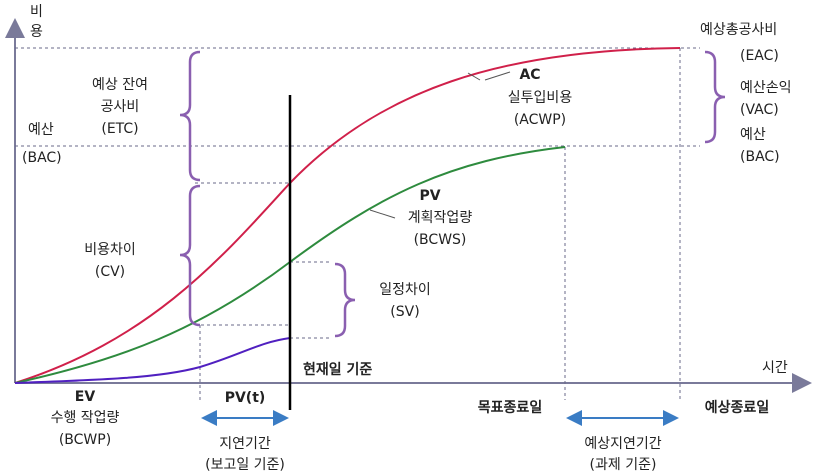 This screenshot has width=826, height=476. I want to click on expected-delay-note: (과제 기준), so click(623, 465).